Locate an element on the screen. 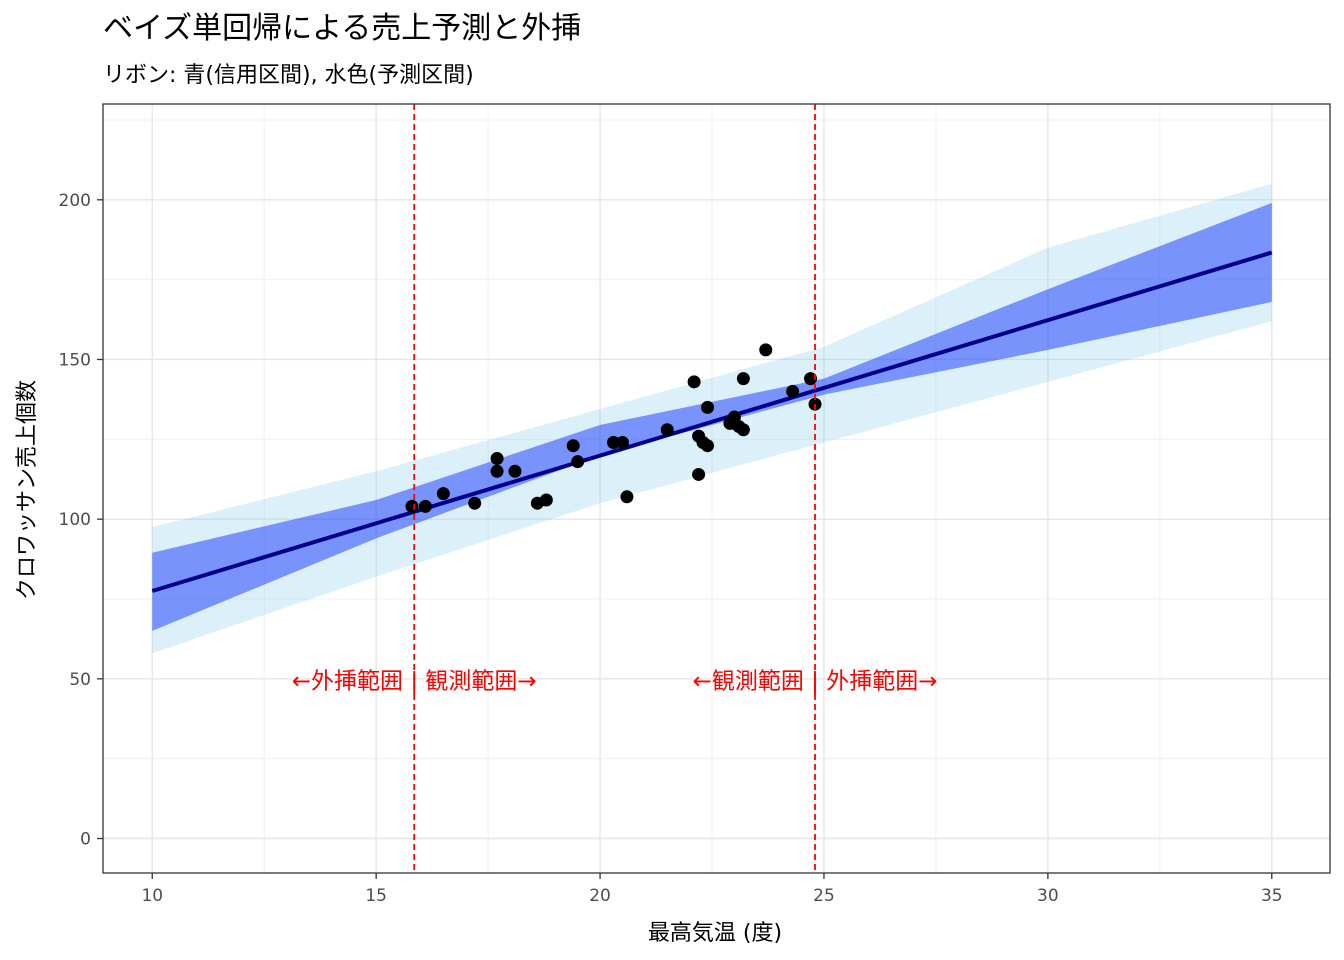 The image size is (1344, 960). range-annotation: ←観測範囲 | 外挿範囲→ is located at coordinates (815, 681).